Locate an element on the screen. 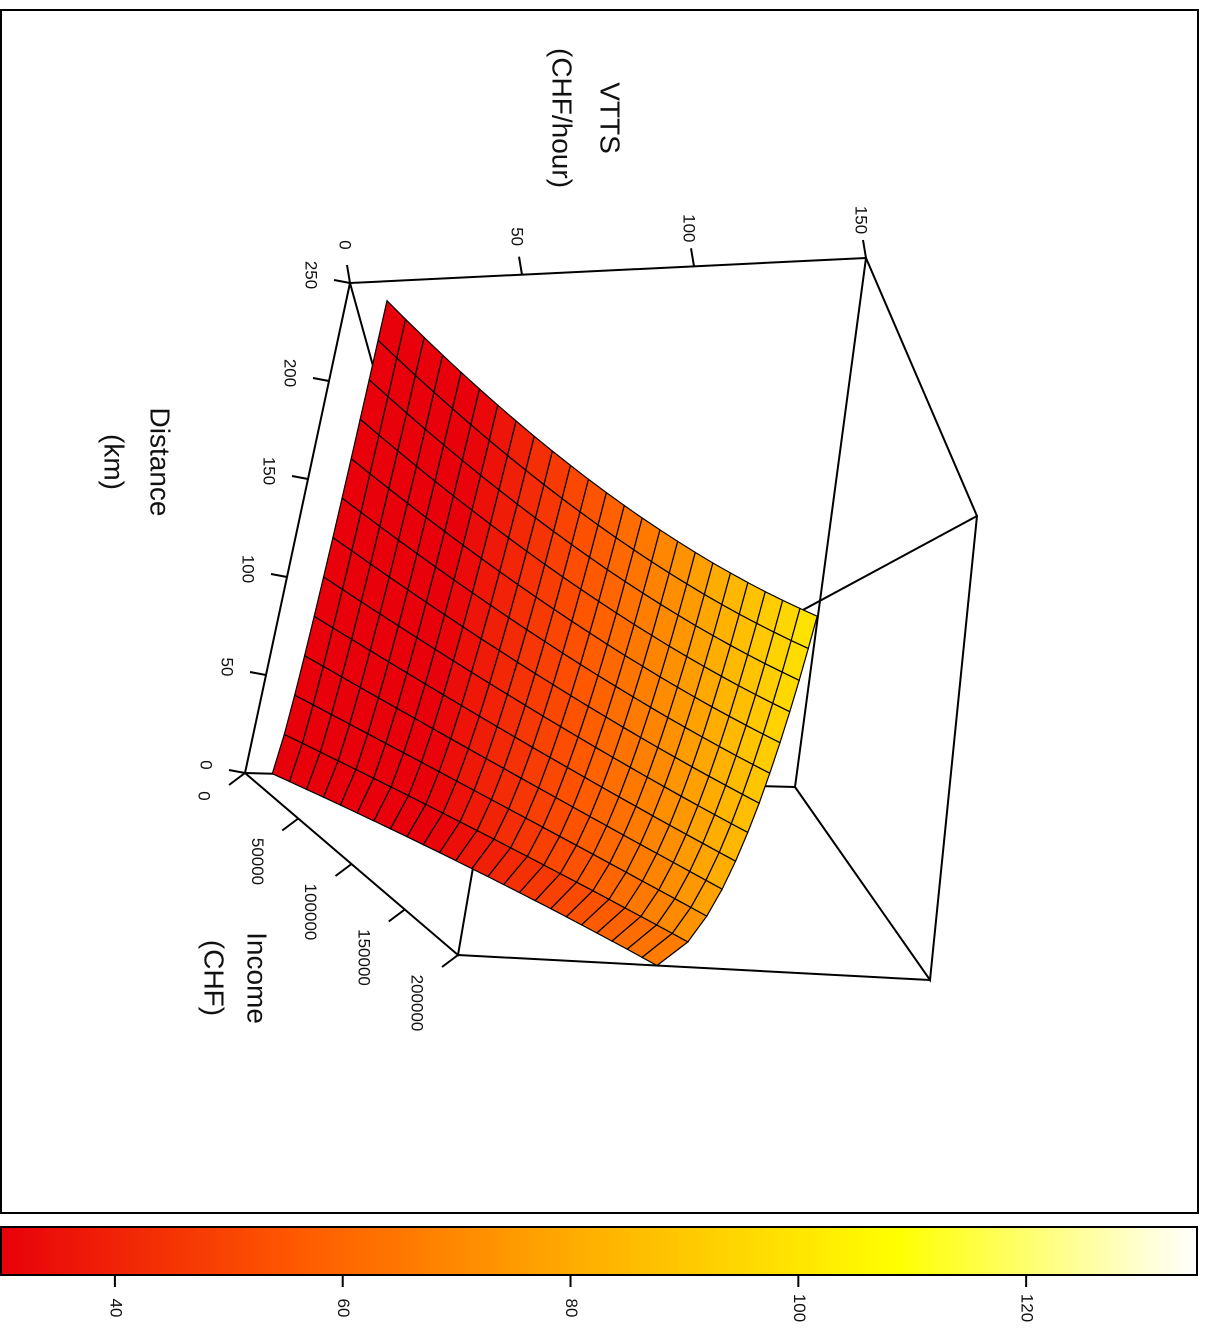  colorbar-ticks: 40 60 80 100 120 is located at coordinates (571, 1298).